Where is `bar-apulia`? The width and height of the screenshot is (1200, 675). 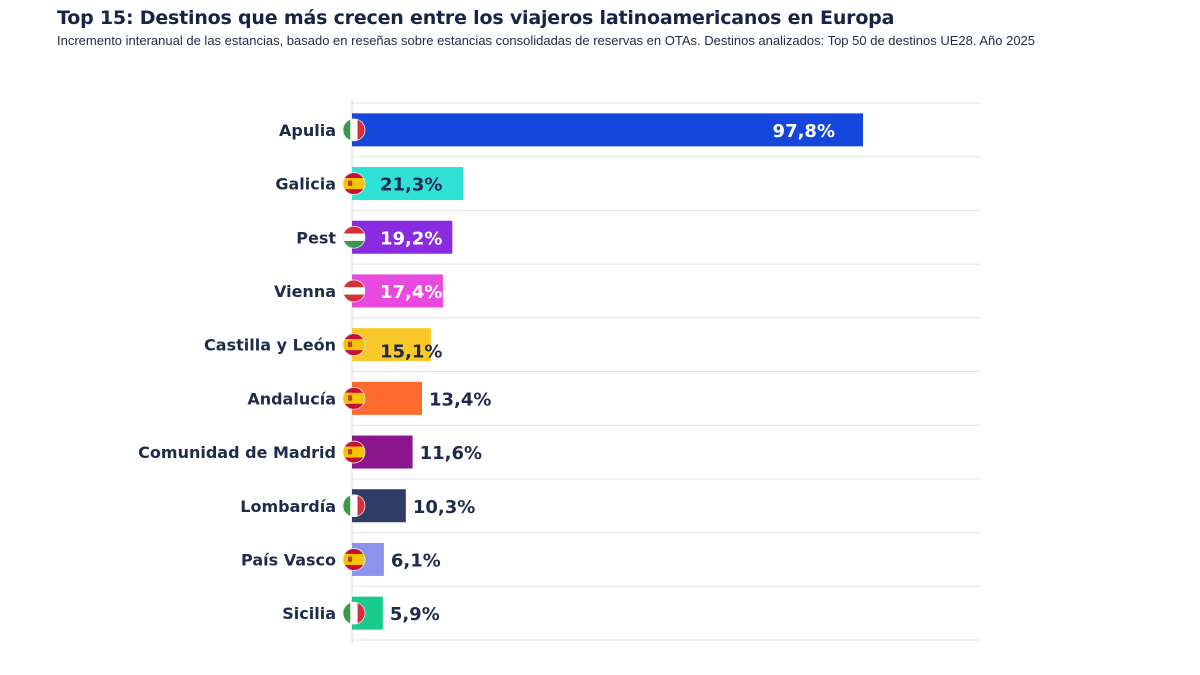
bar-apulia is located at coordinates (607, 130).